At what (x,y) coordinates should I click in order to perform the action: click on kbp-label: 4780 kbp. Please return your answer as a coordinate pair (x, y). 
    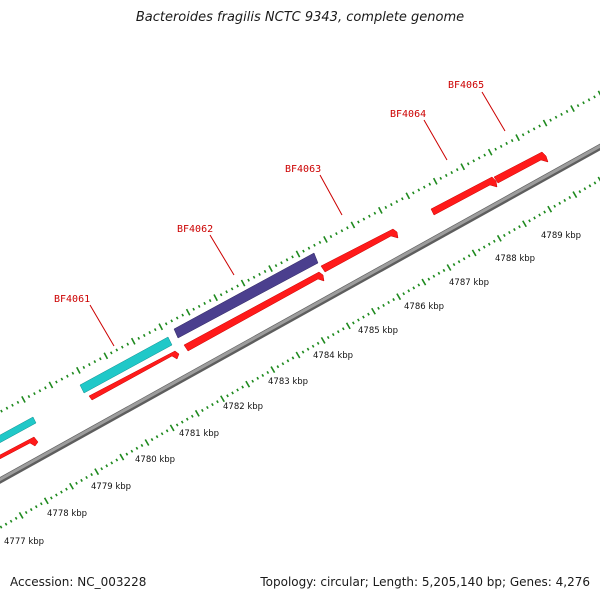
    Looking at the image, I should click on (155, 460).